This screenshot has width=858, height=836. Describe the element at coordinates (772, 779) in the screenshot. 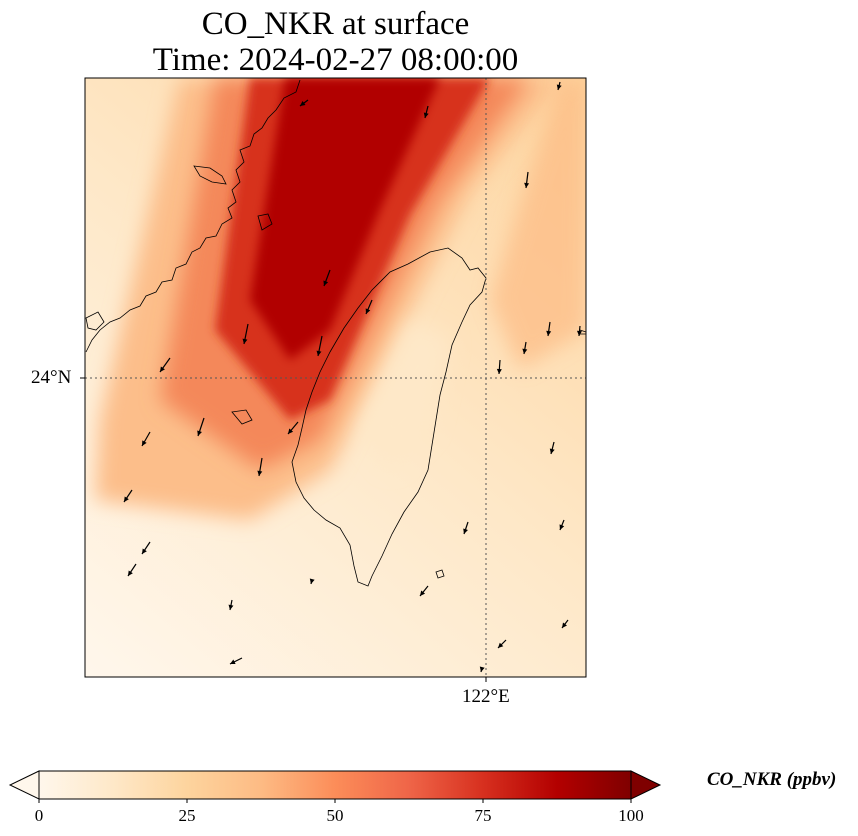

I see `colorbar-label: CO_NKR (ppbv)` at that location.